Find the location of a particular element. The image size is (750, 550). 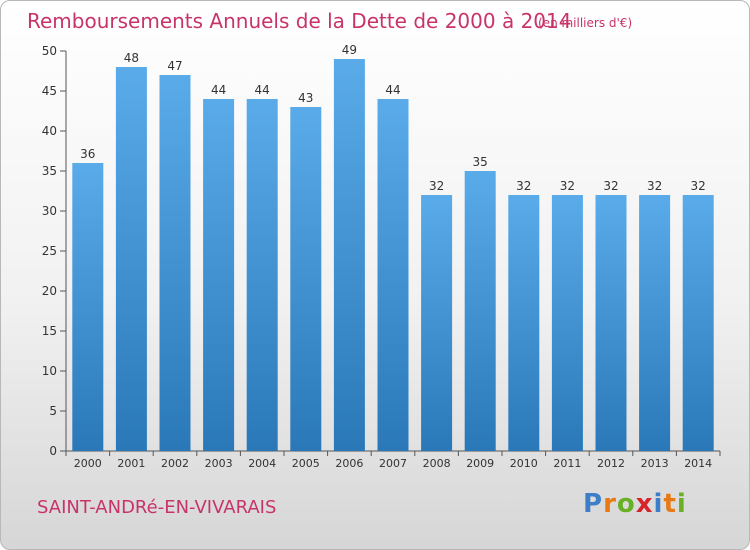

y-tick-label: 0 is located at coordinates (53, 451).